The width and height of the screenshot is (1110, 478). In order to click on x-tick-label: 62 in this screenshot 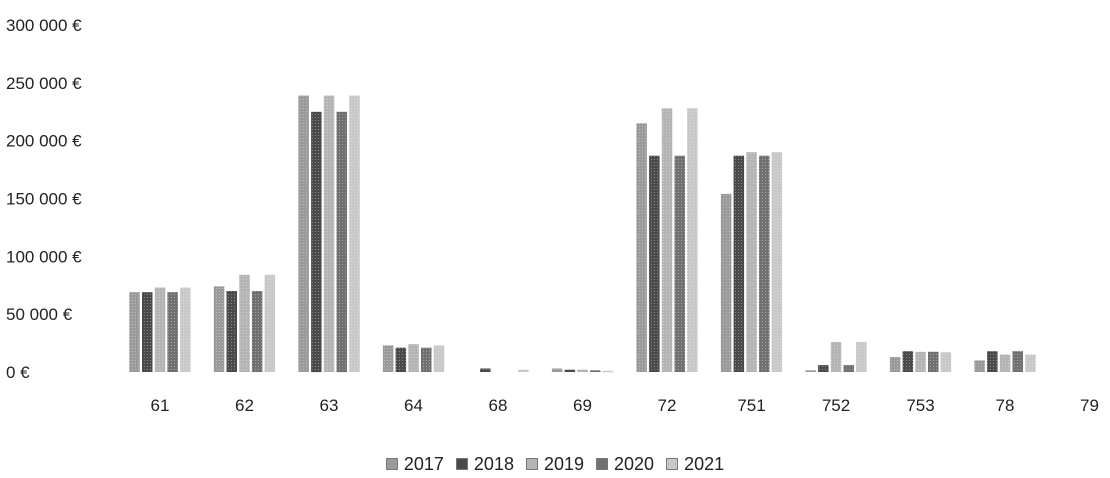, I will do `click(244, 405)`.